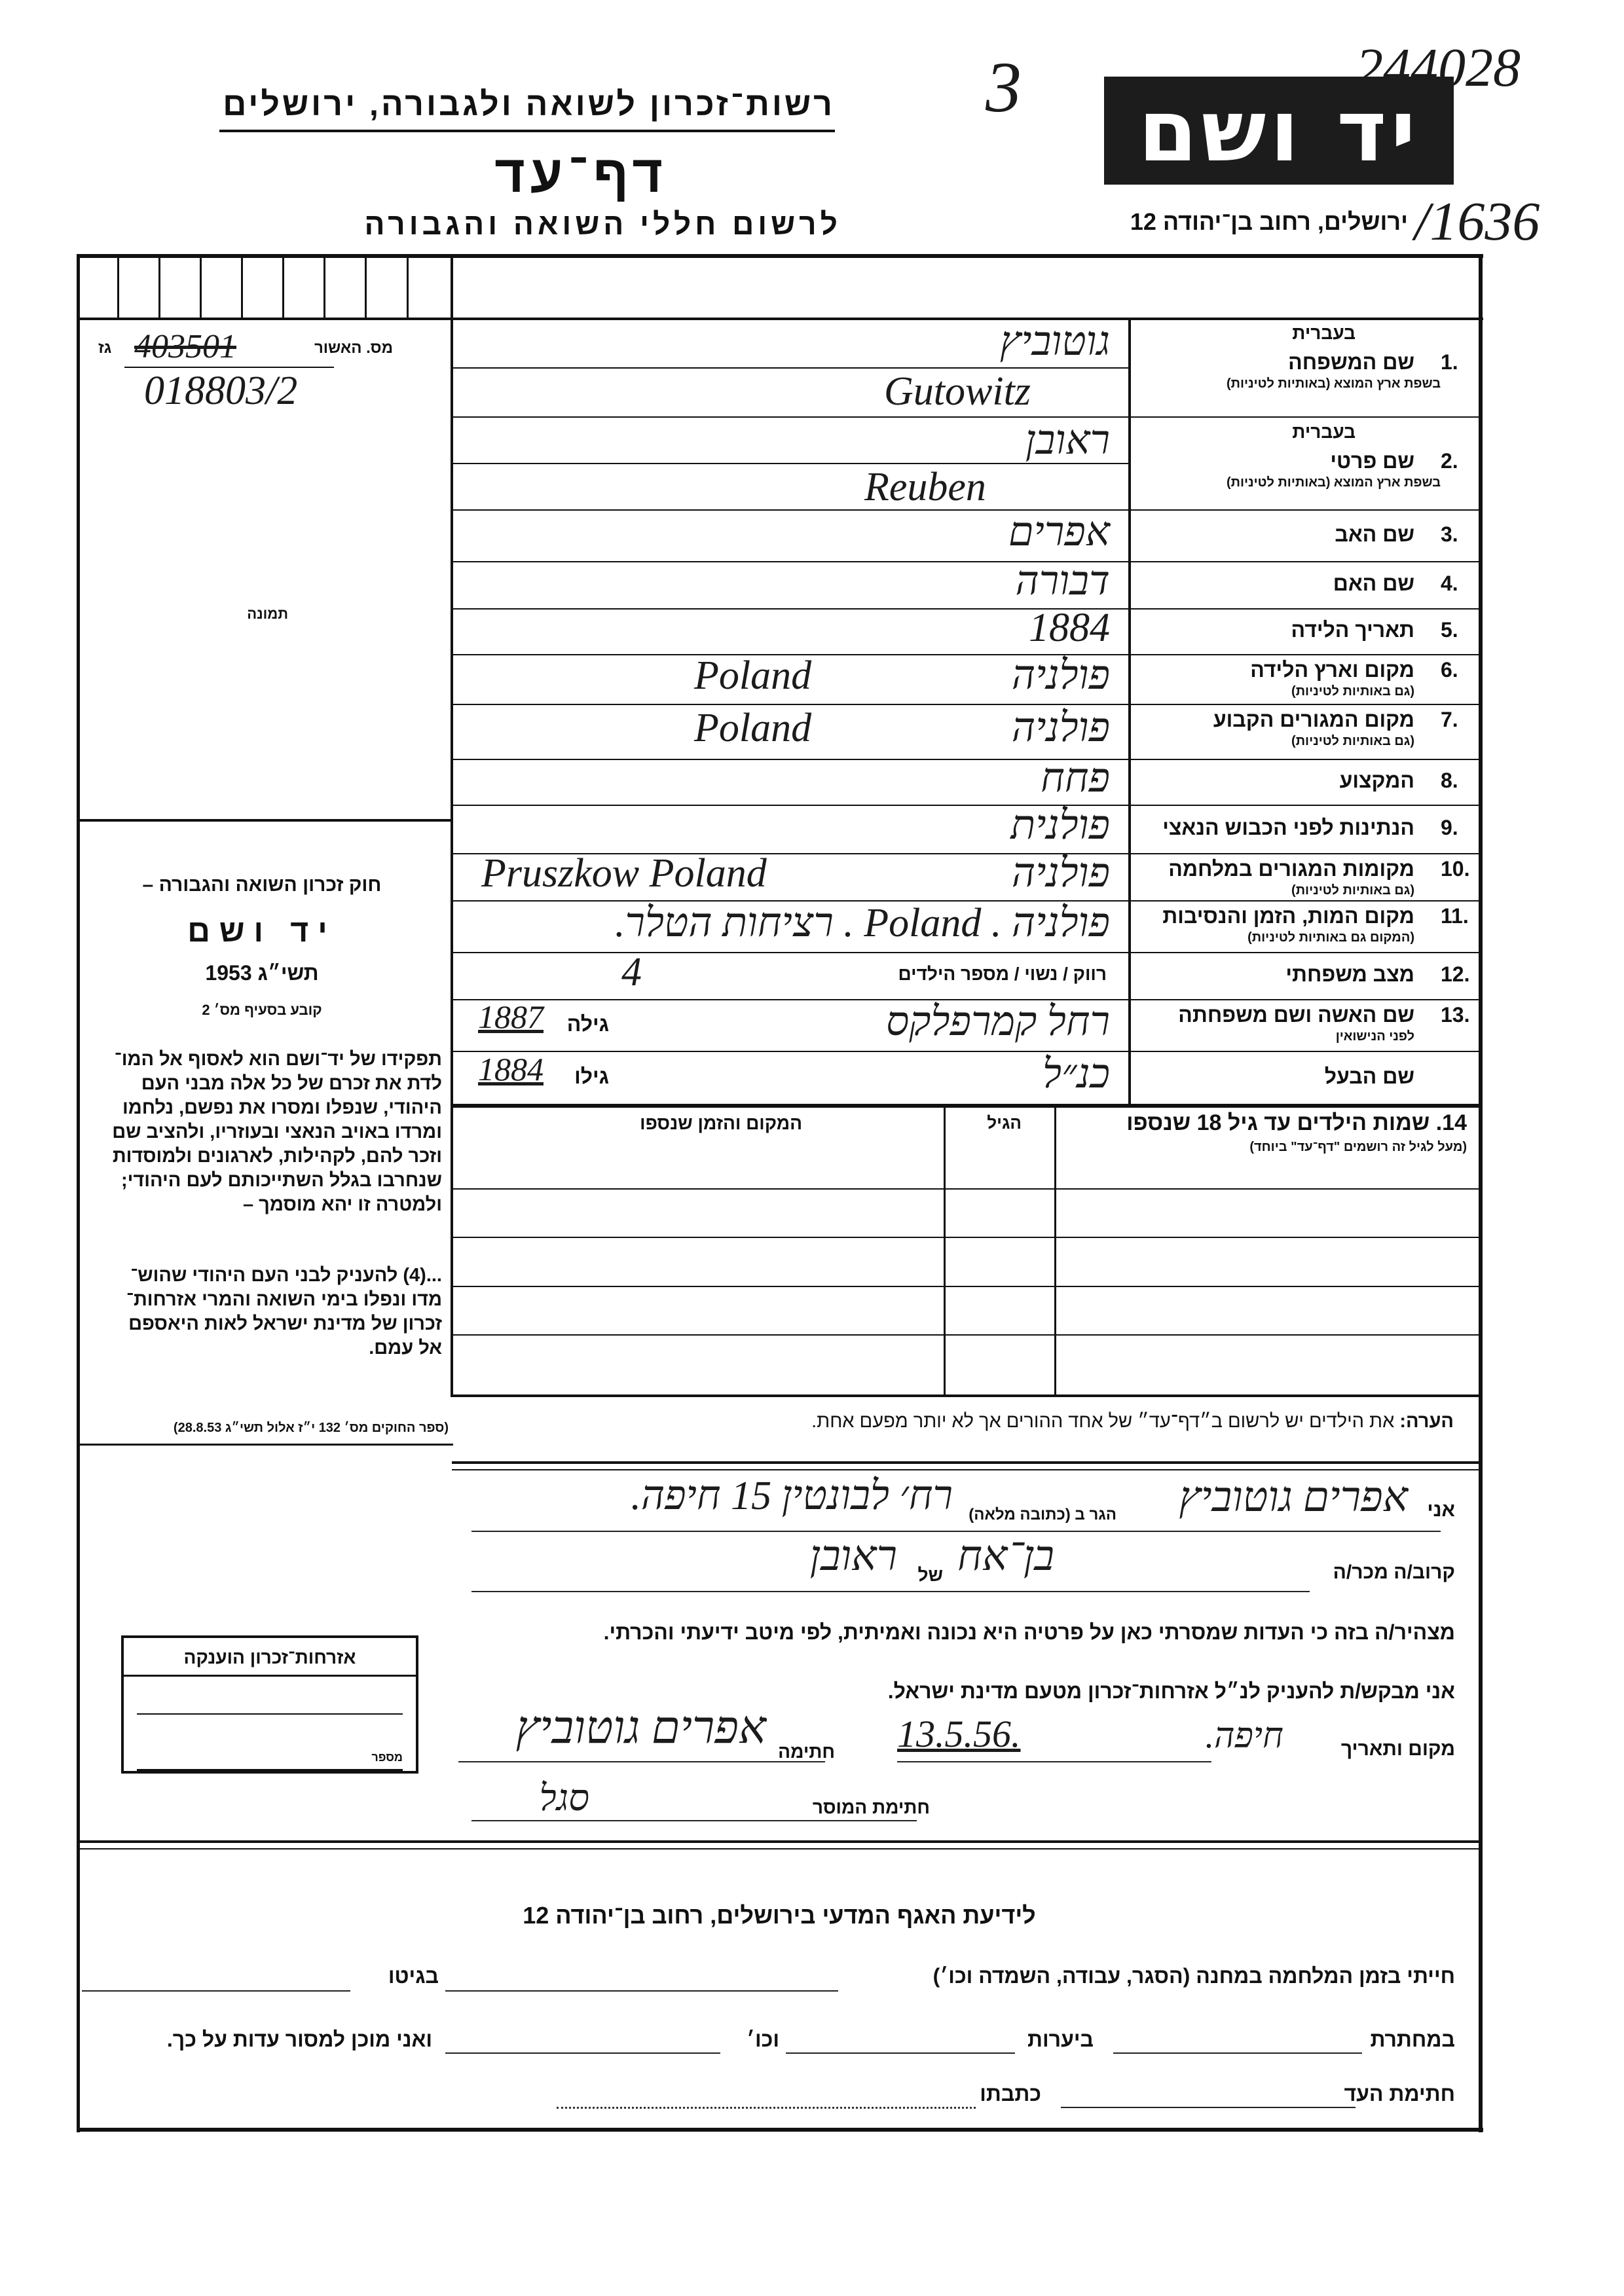  What do you see at coordinates (1076, 1074) in the screenshot?
I see `field-value-hebrew: כנ״ל` at bounding box center [1076, 1074].